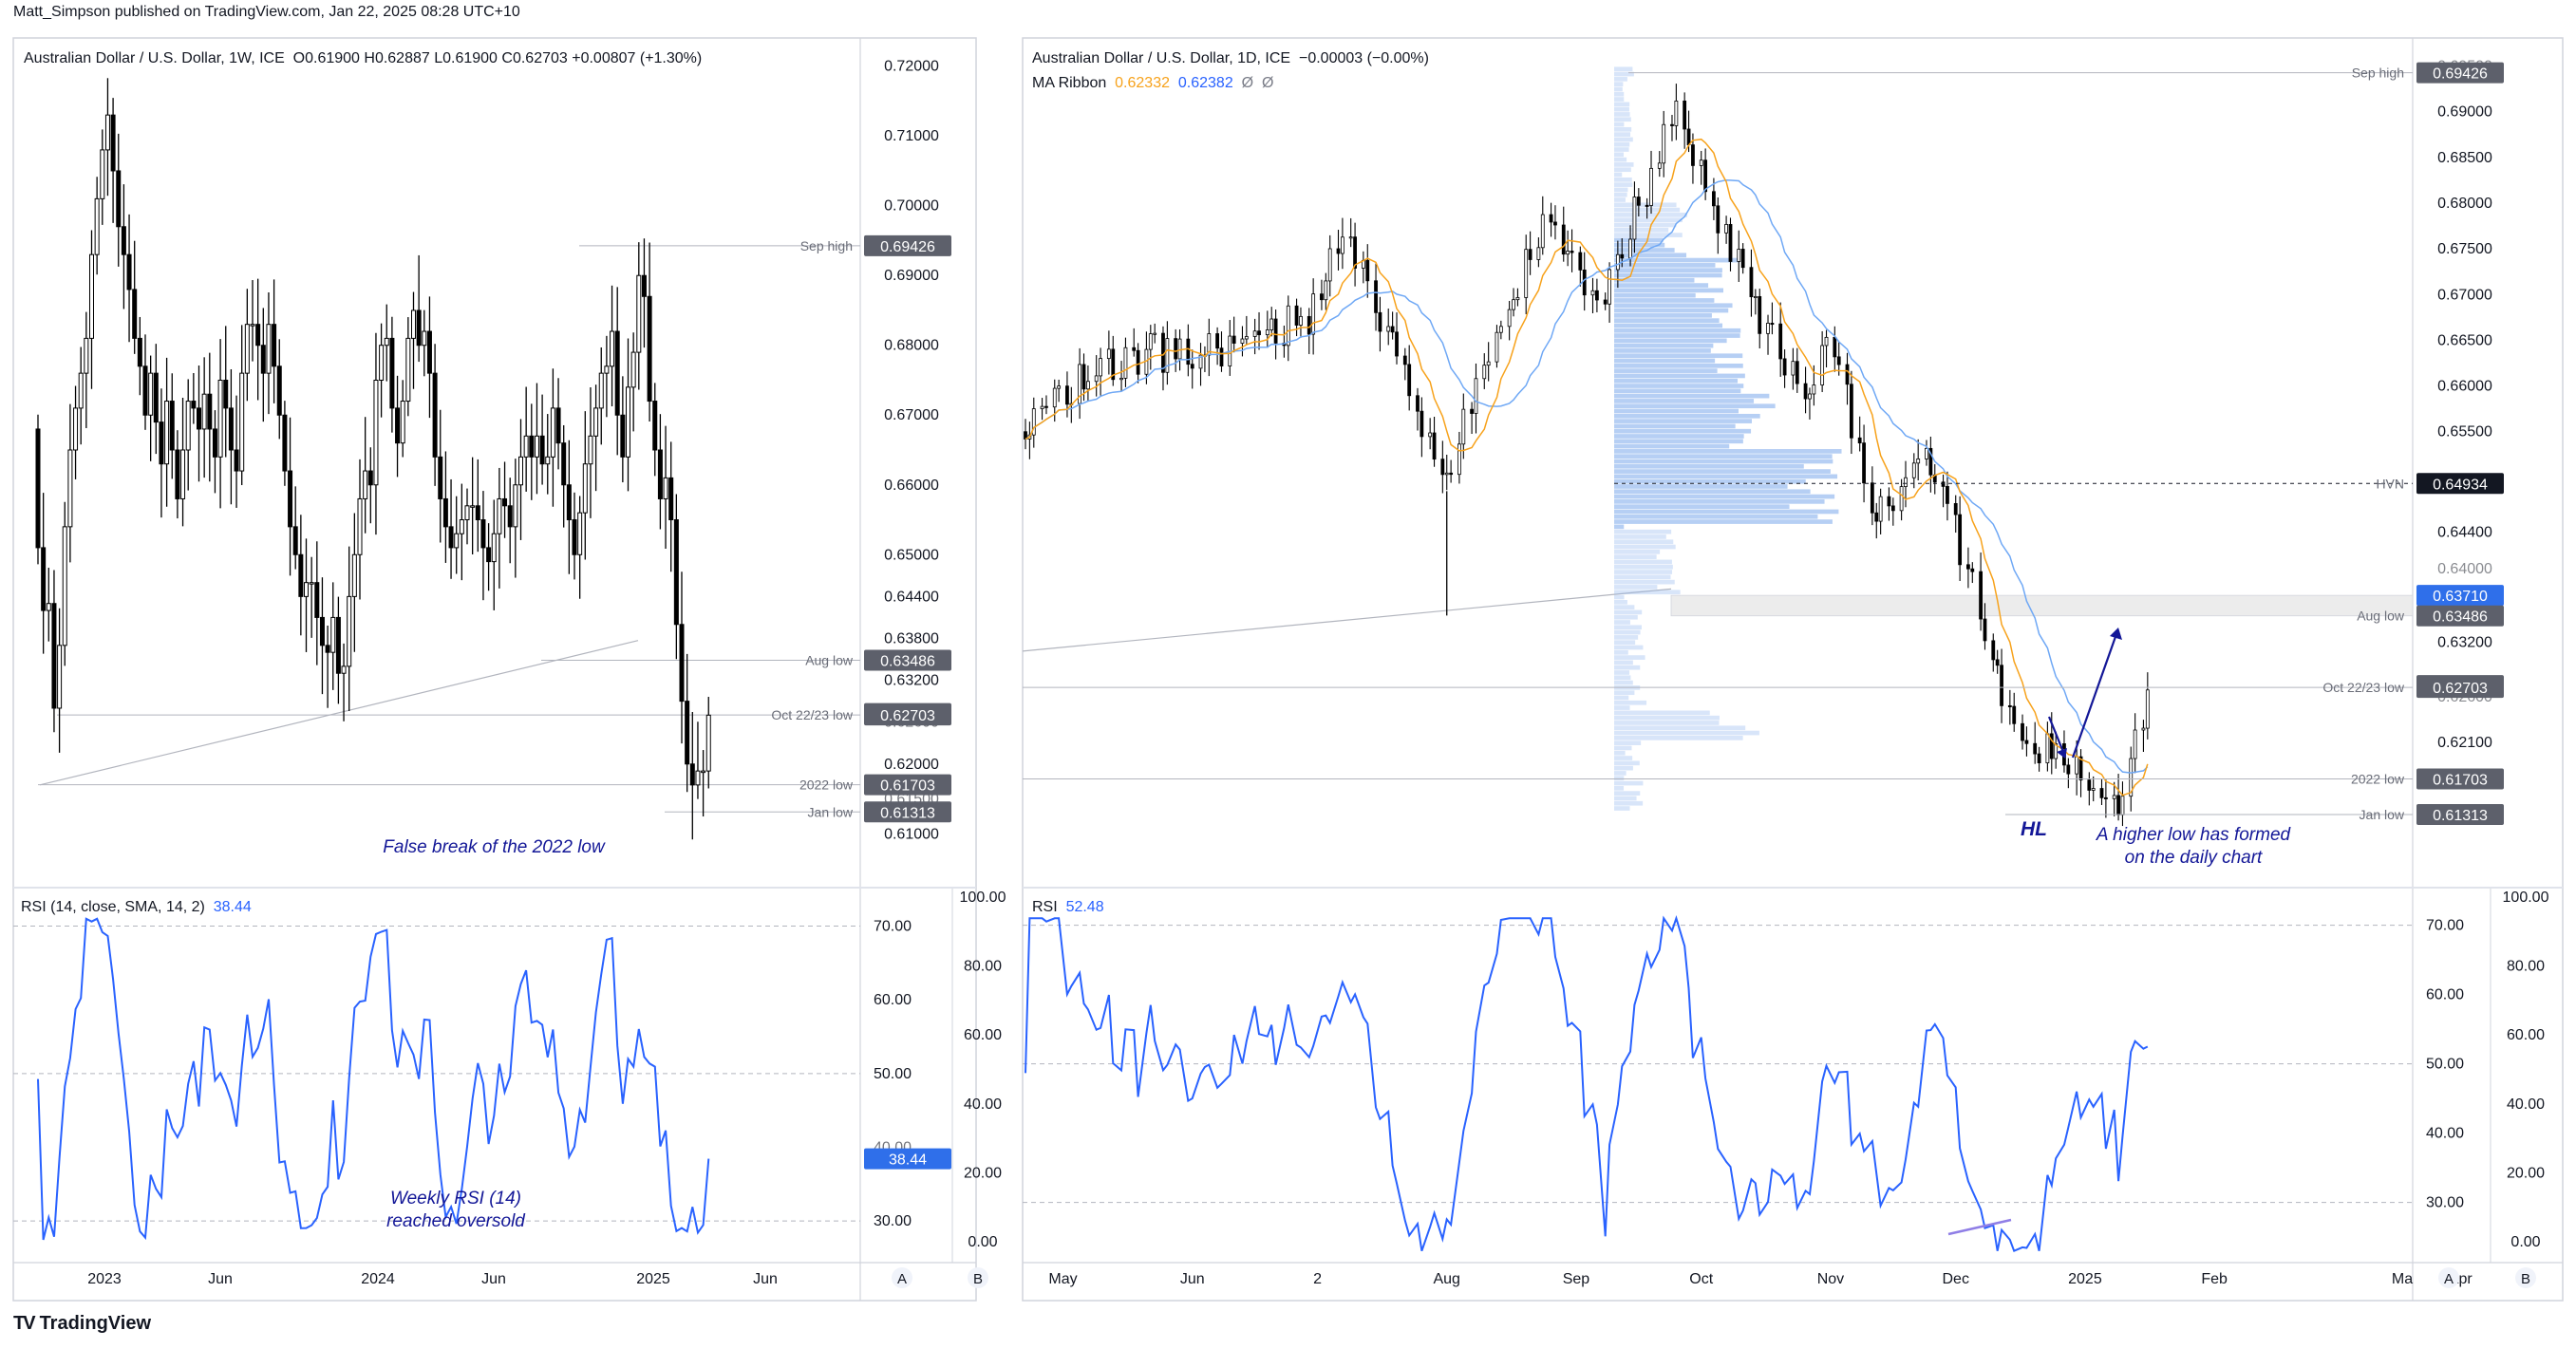 This screenshot has height=1349, width=2576. What do you see at coordinates (983, 898) in the screenshot?
I see `weekly-rsi-secondary-tick: 100.00` at bounding box center [983, 898].